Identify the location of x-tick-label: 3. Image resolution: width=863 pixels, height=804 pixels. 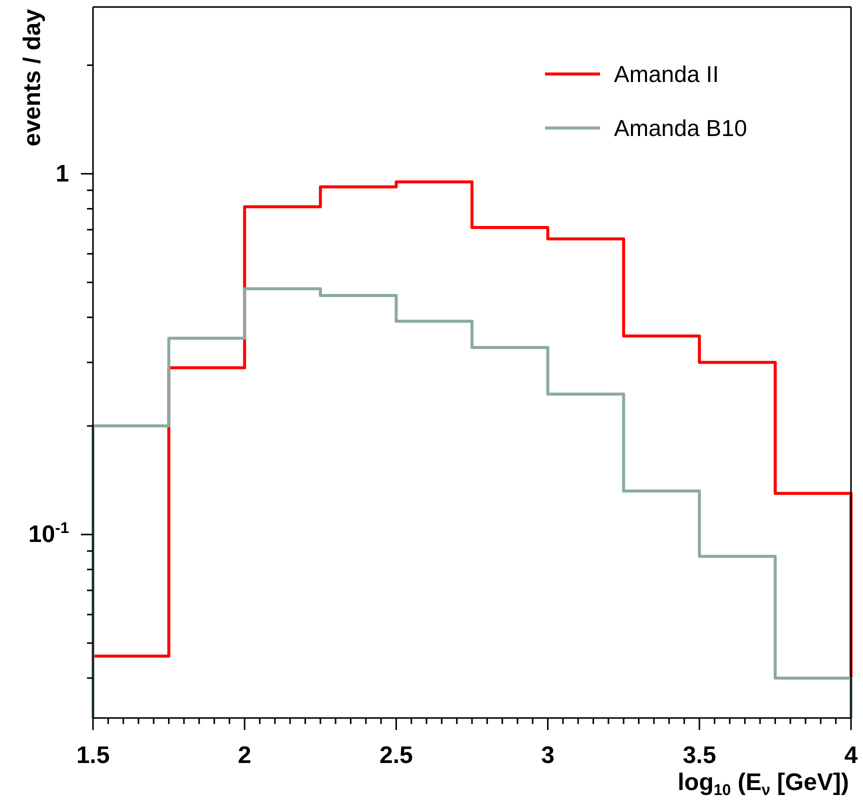
(547, 756).